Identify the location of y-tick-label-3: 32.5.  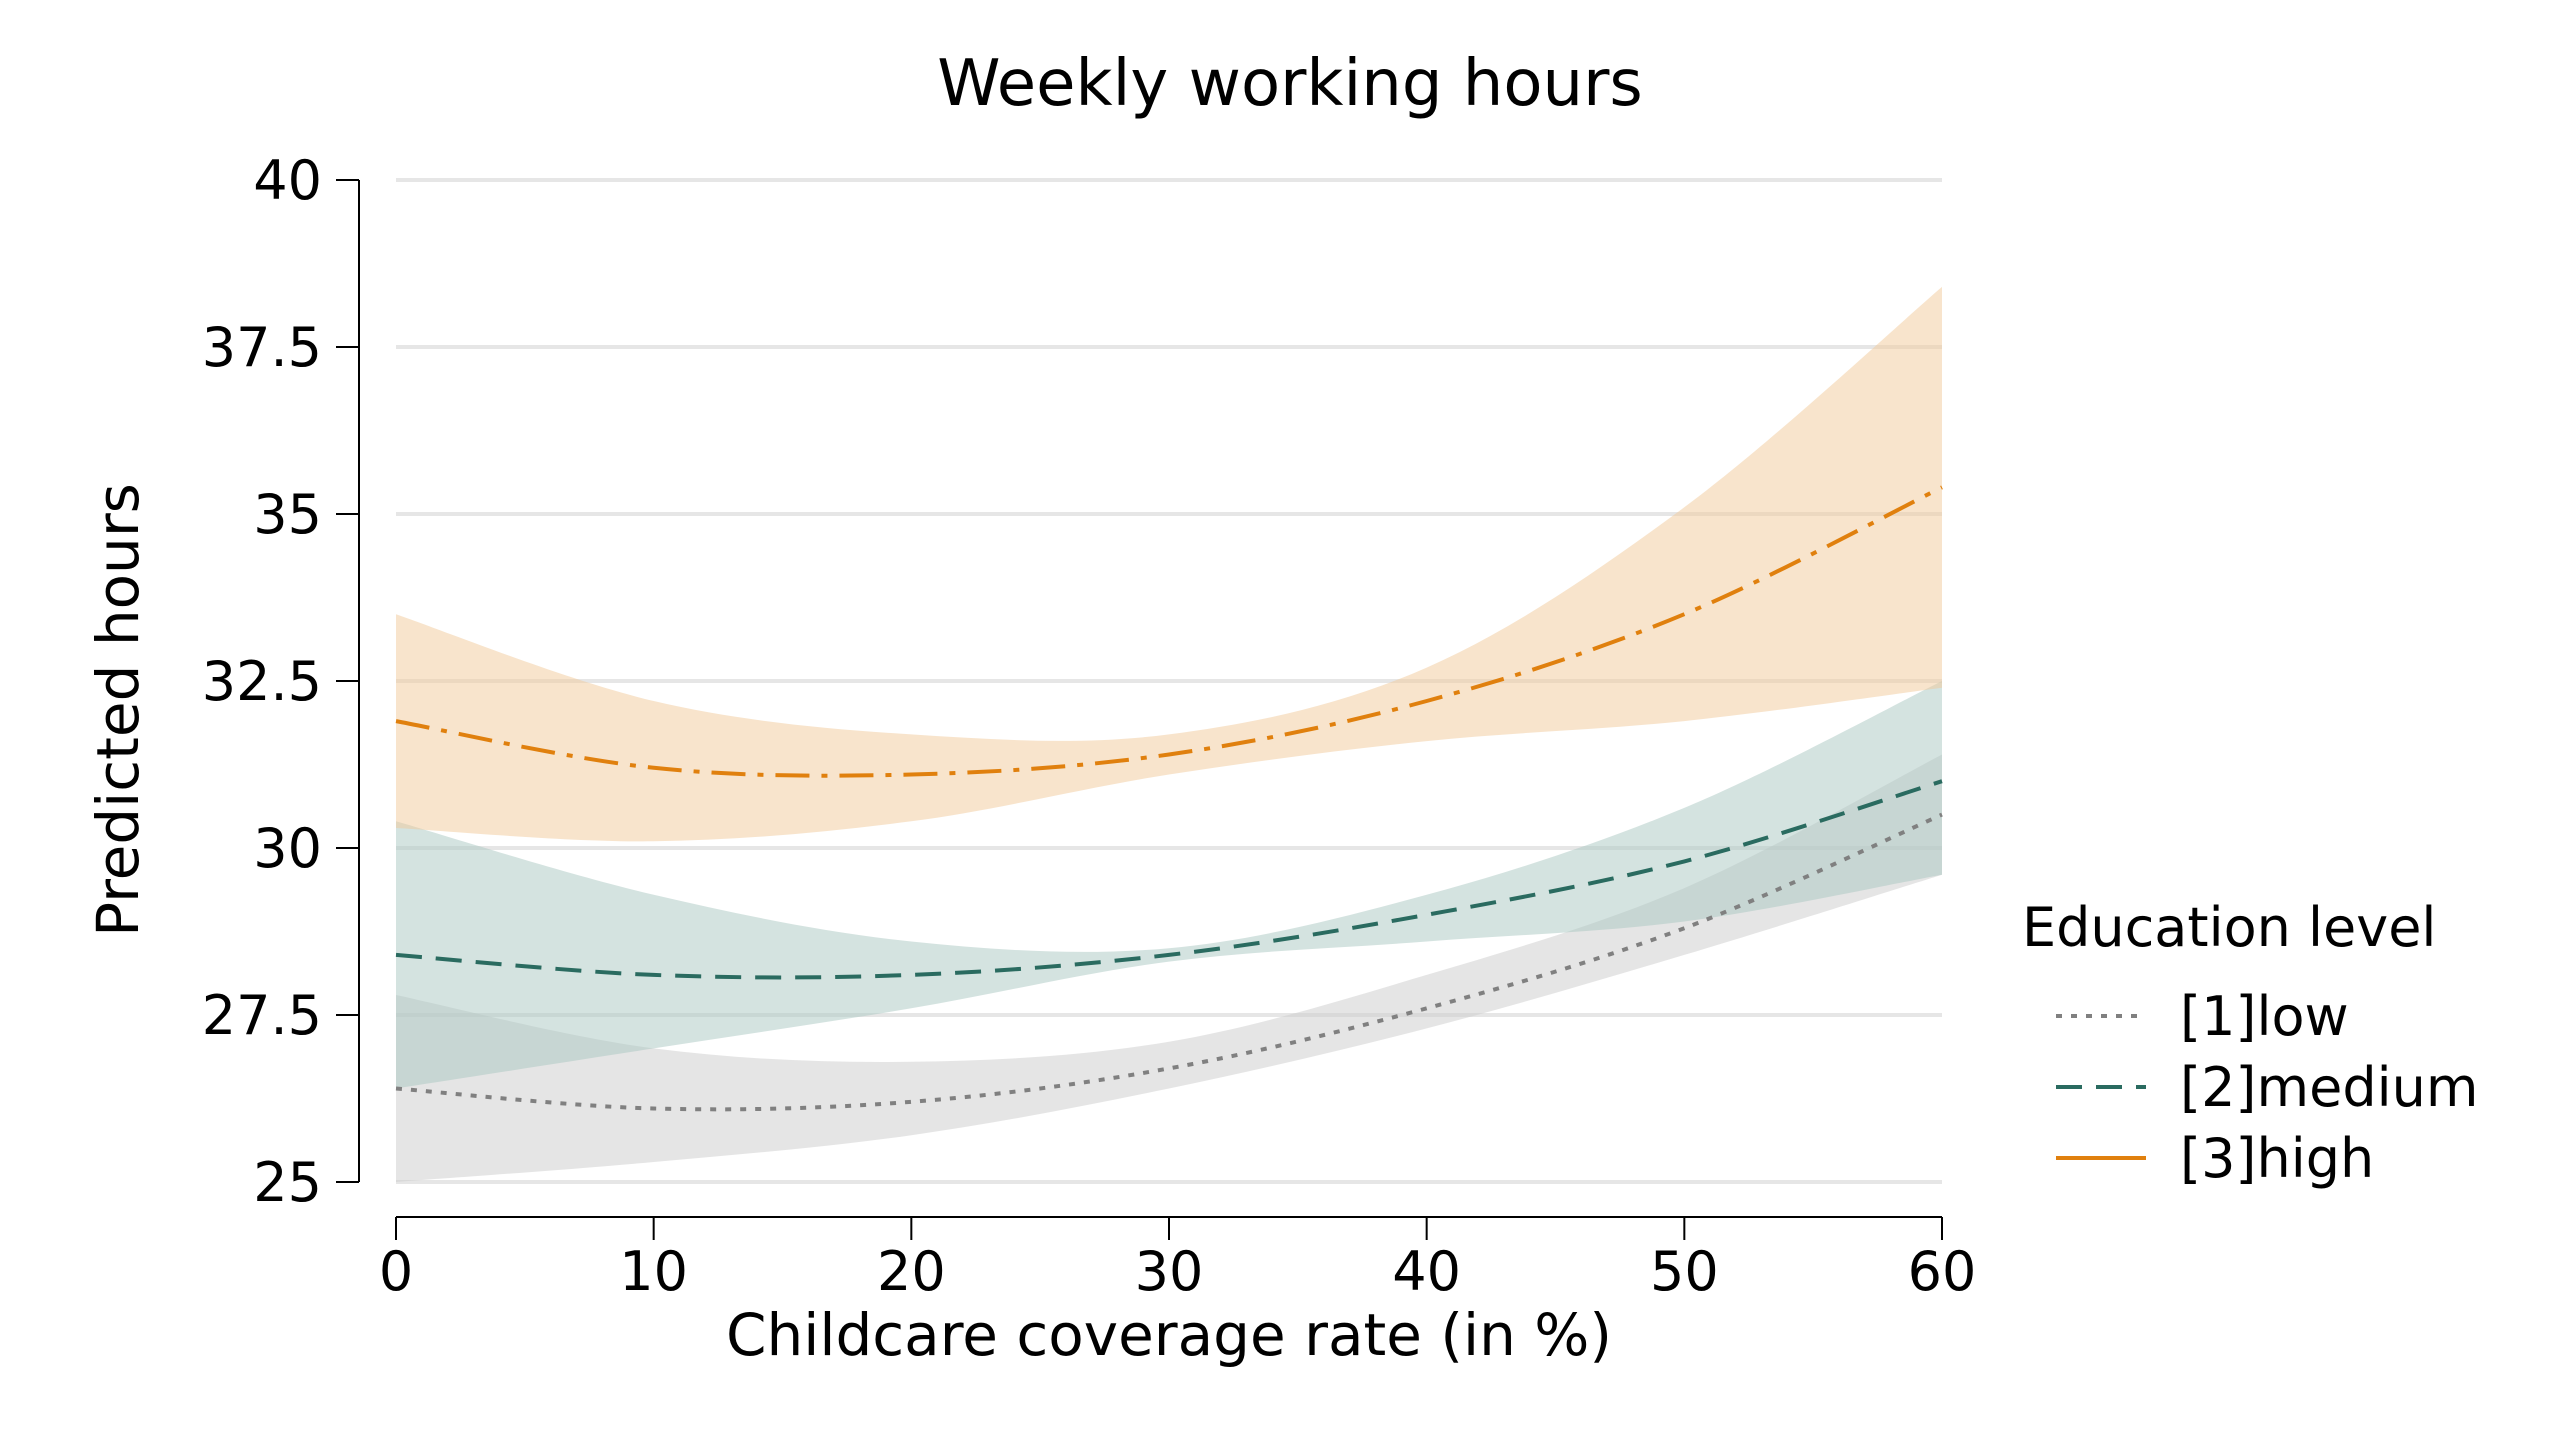
(262, 681).